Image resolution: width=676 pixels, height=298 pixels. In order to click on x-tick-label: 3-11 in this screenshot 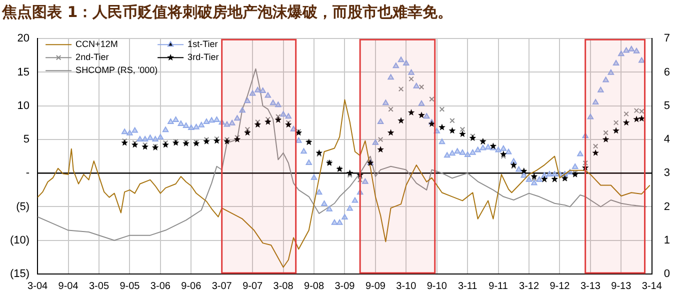, I will do `click(468, 286)`.